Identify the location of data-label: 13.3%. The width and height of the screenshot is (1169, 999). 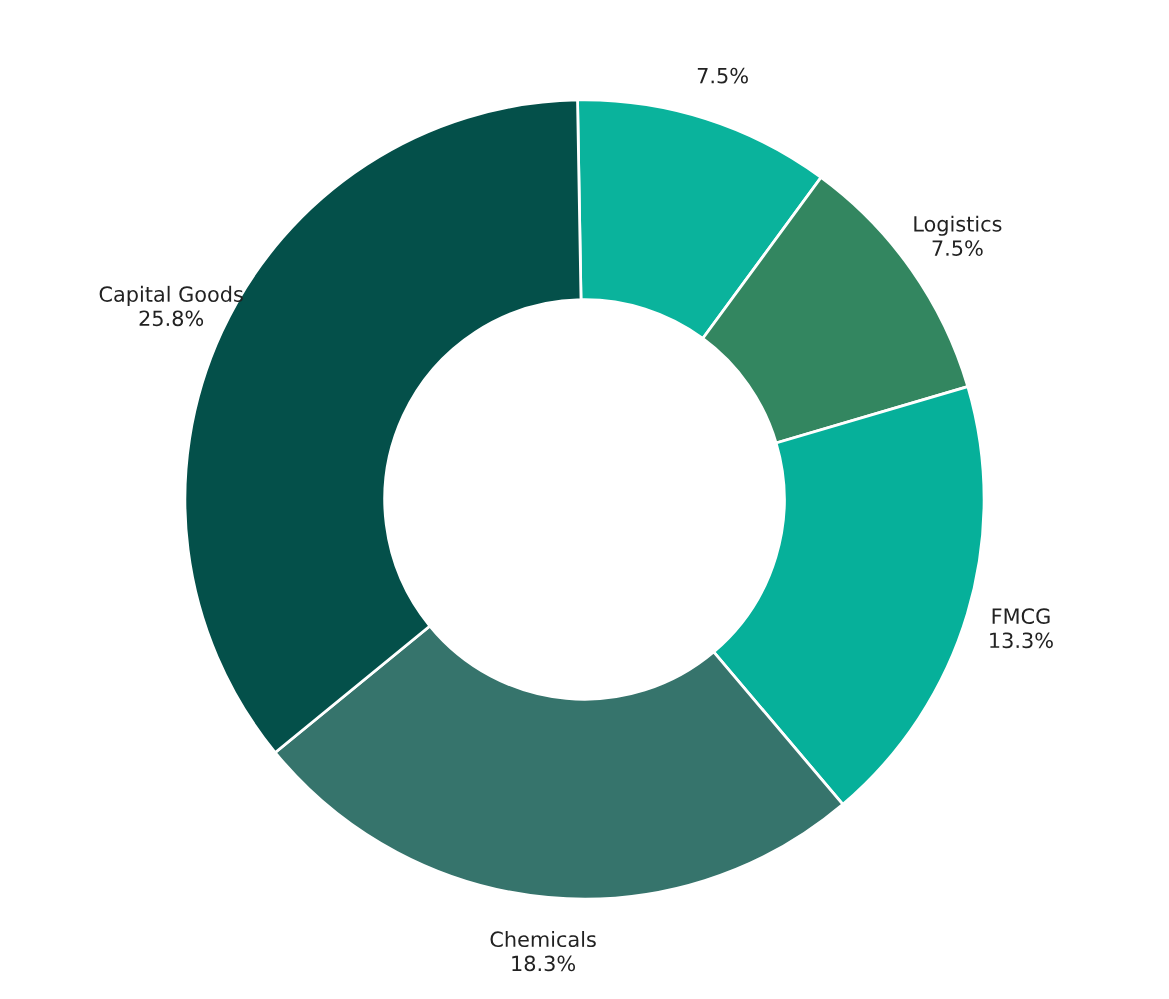
(1021, 640).